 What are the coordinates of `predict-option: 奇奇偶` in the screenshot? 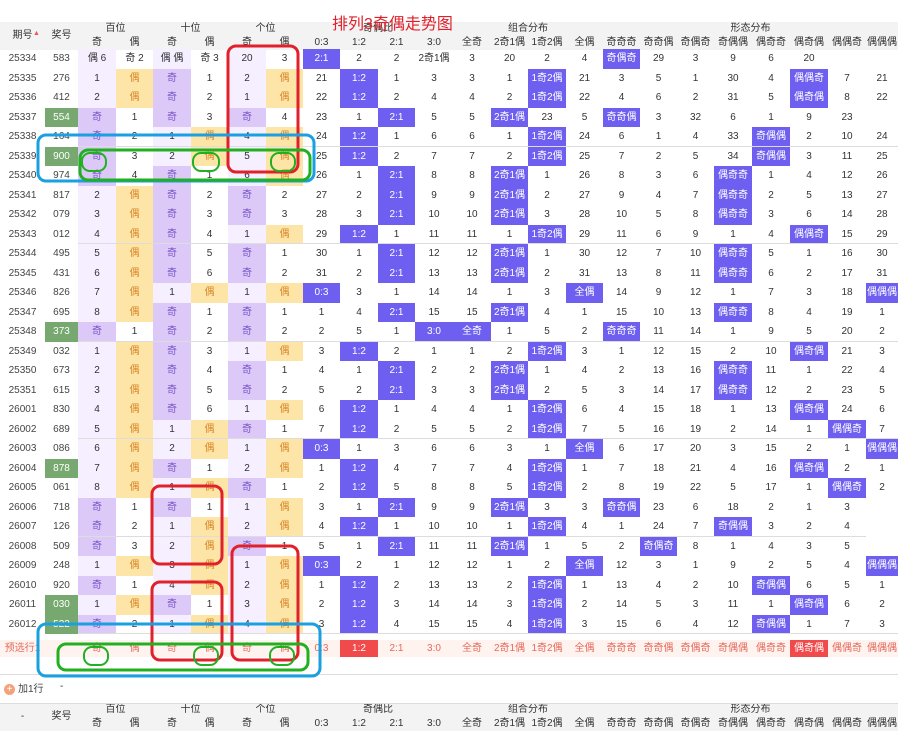 It's located at (658, 648).